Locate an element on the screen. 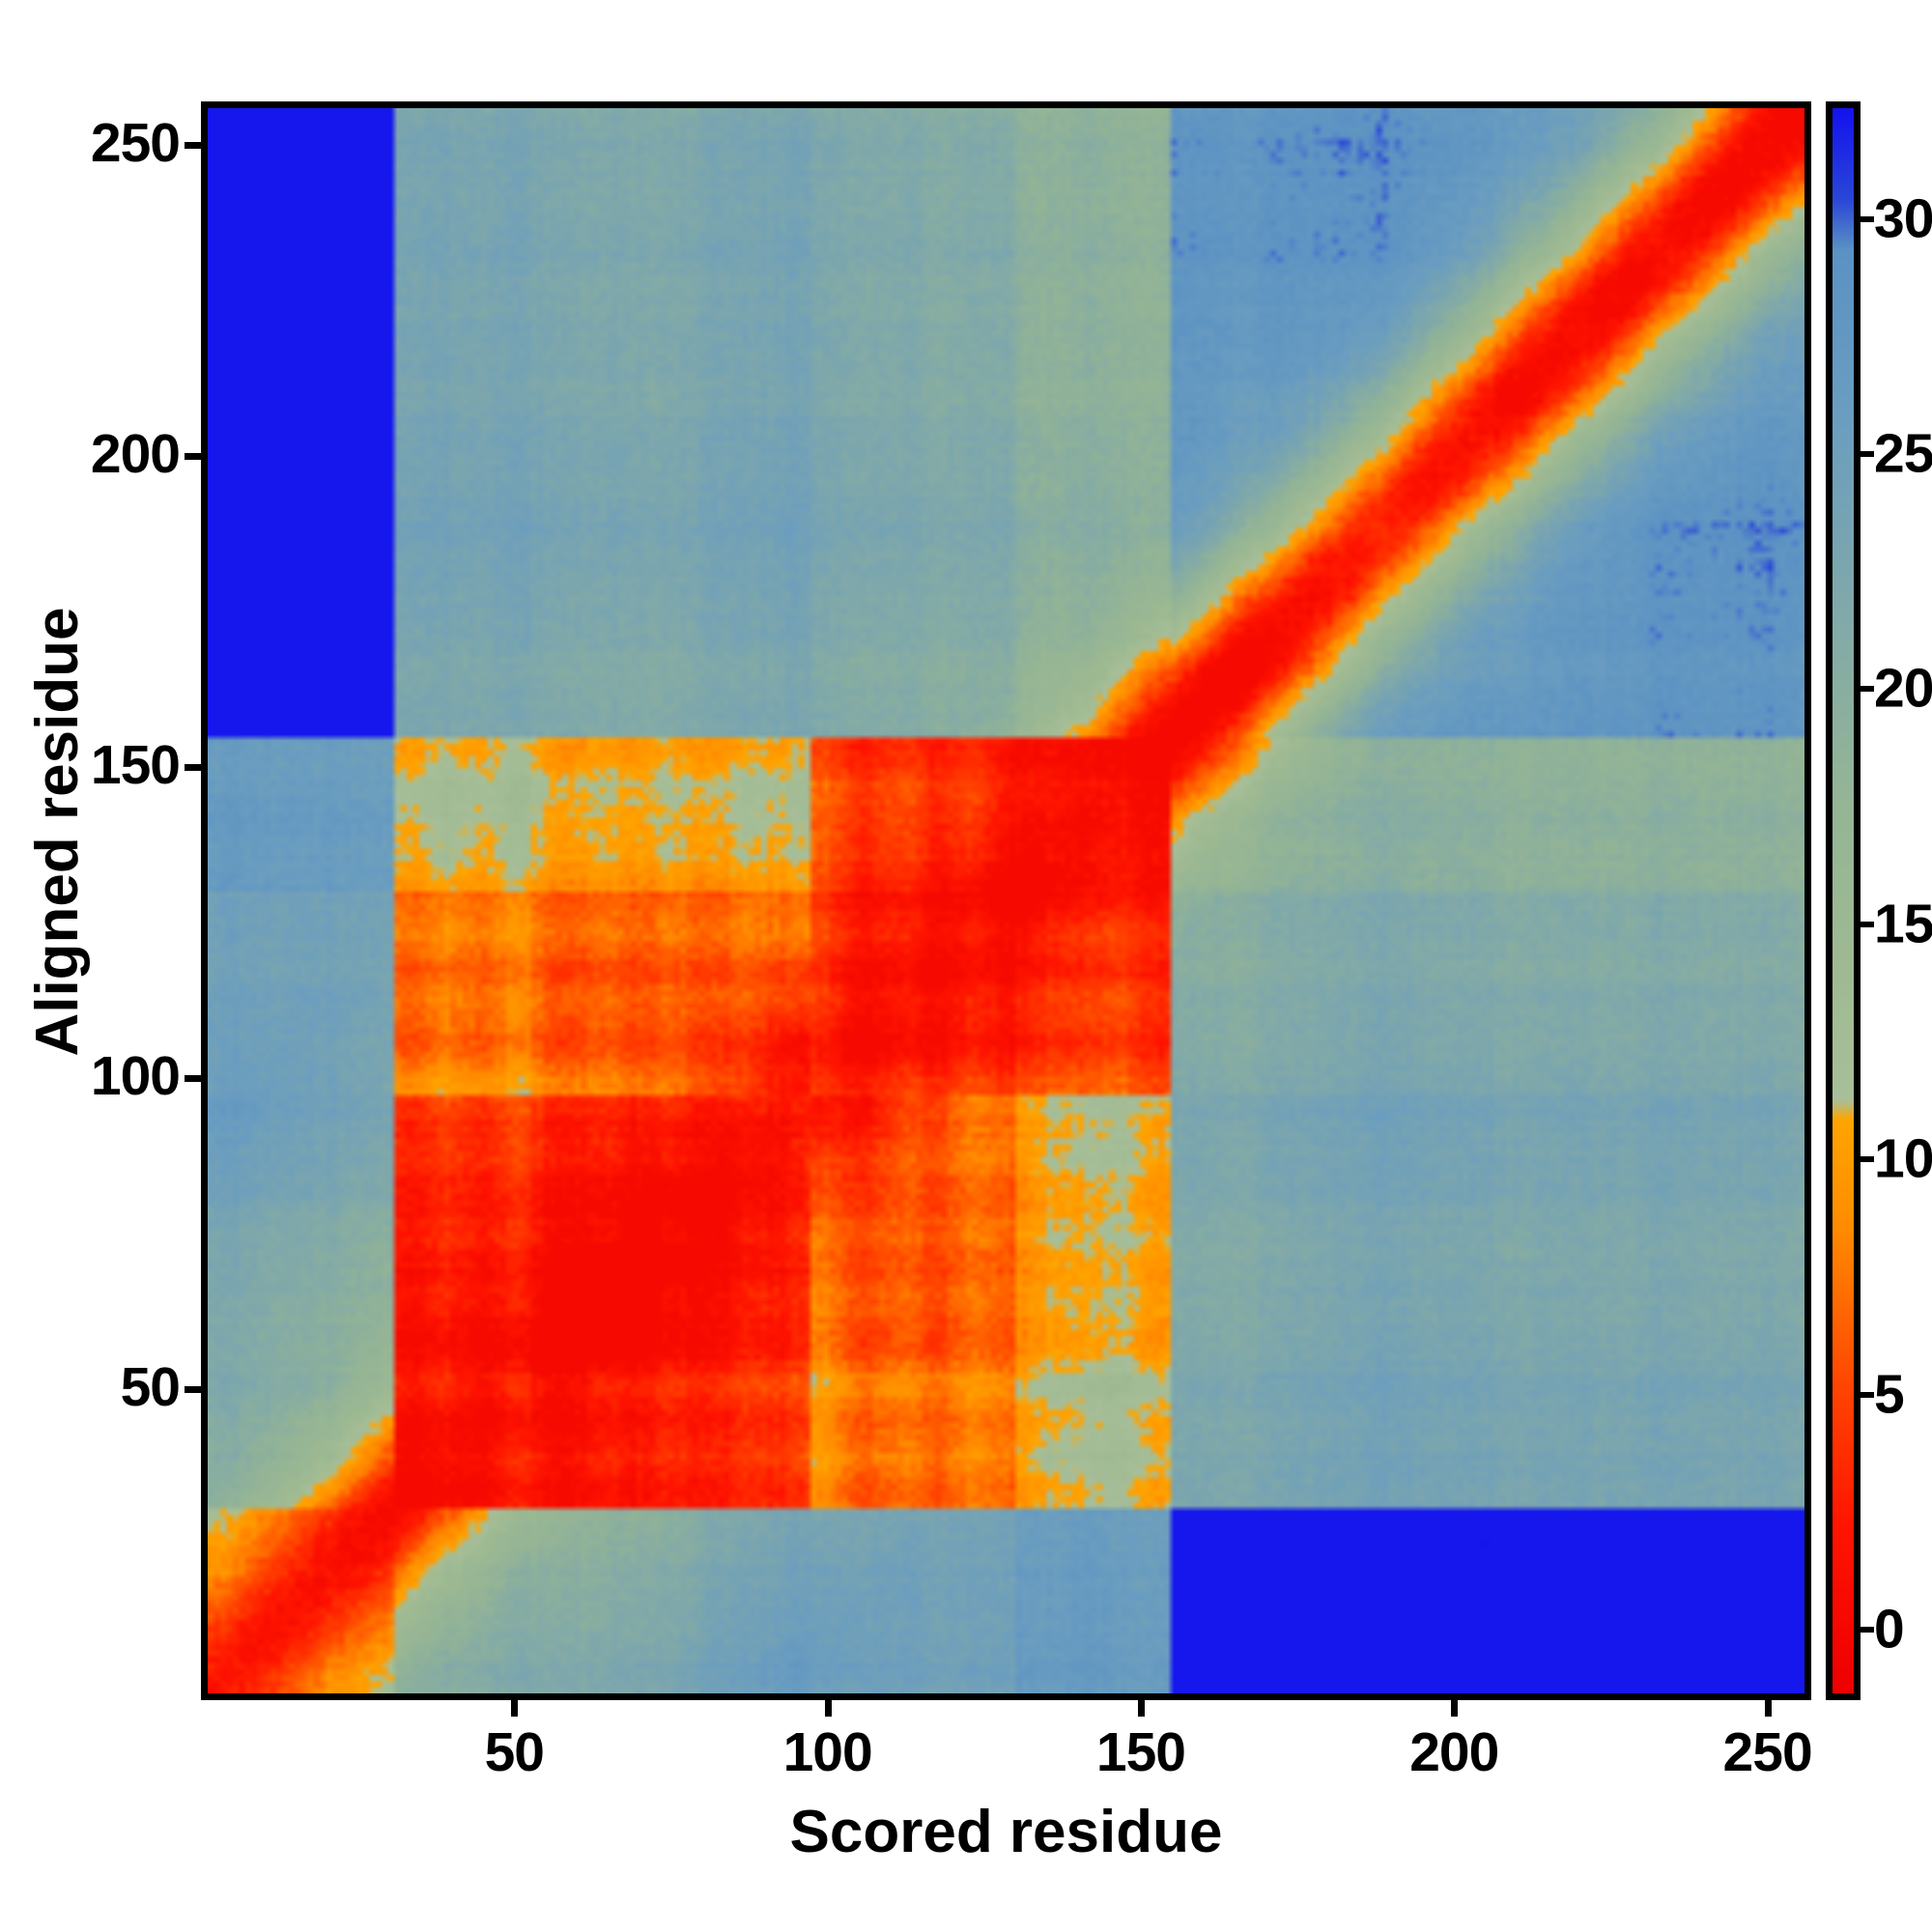 The image size is (1932, 1932). colorbar-gradient is located at coordinates (1843, 900).